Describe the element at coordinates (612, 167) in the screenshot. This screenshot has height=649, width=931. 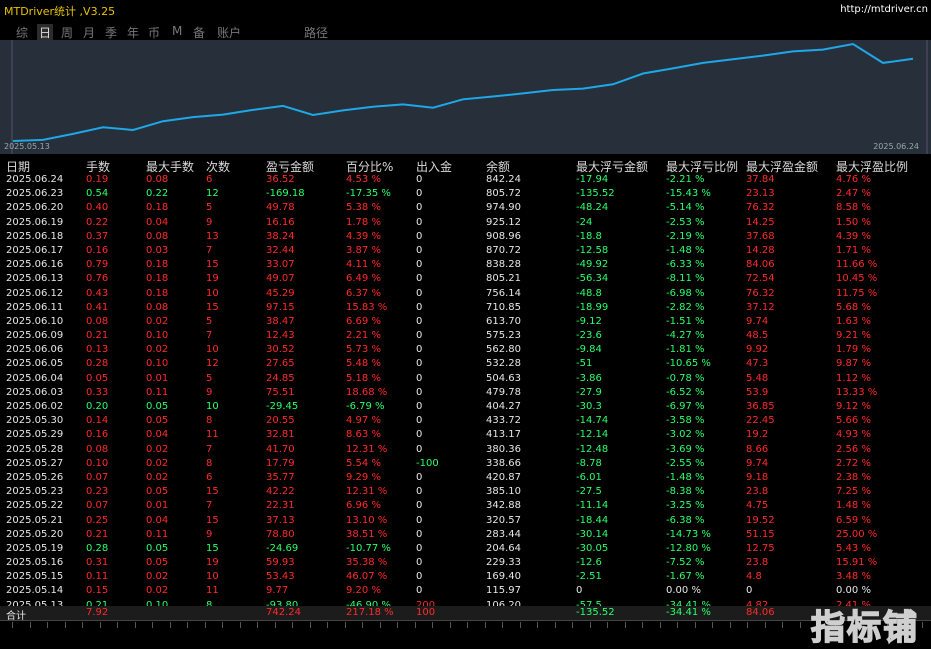
I see `header-max-float-loss: 最大浮亏金额` at that location.